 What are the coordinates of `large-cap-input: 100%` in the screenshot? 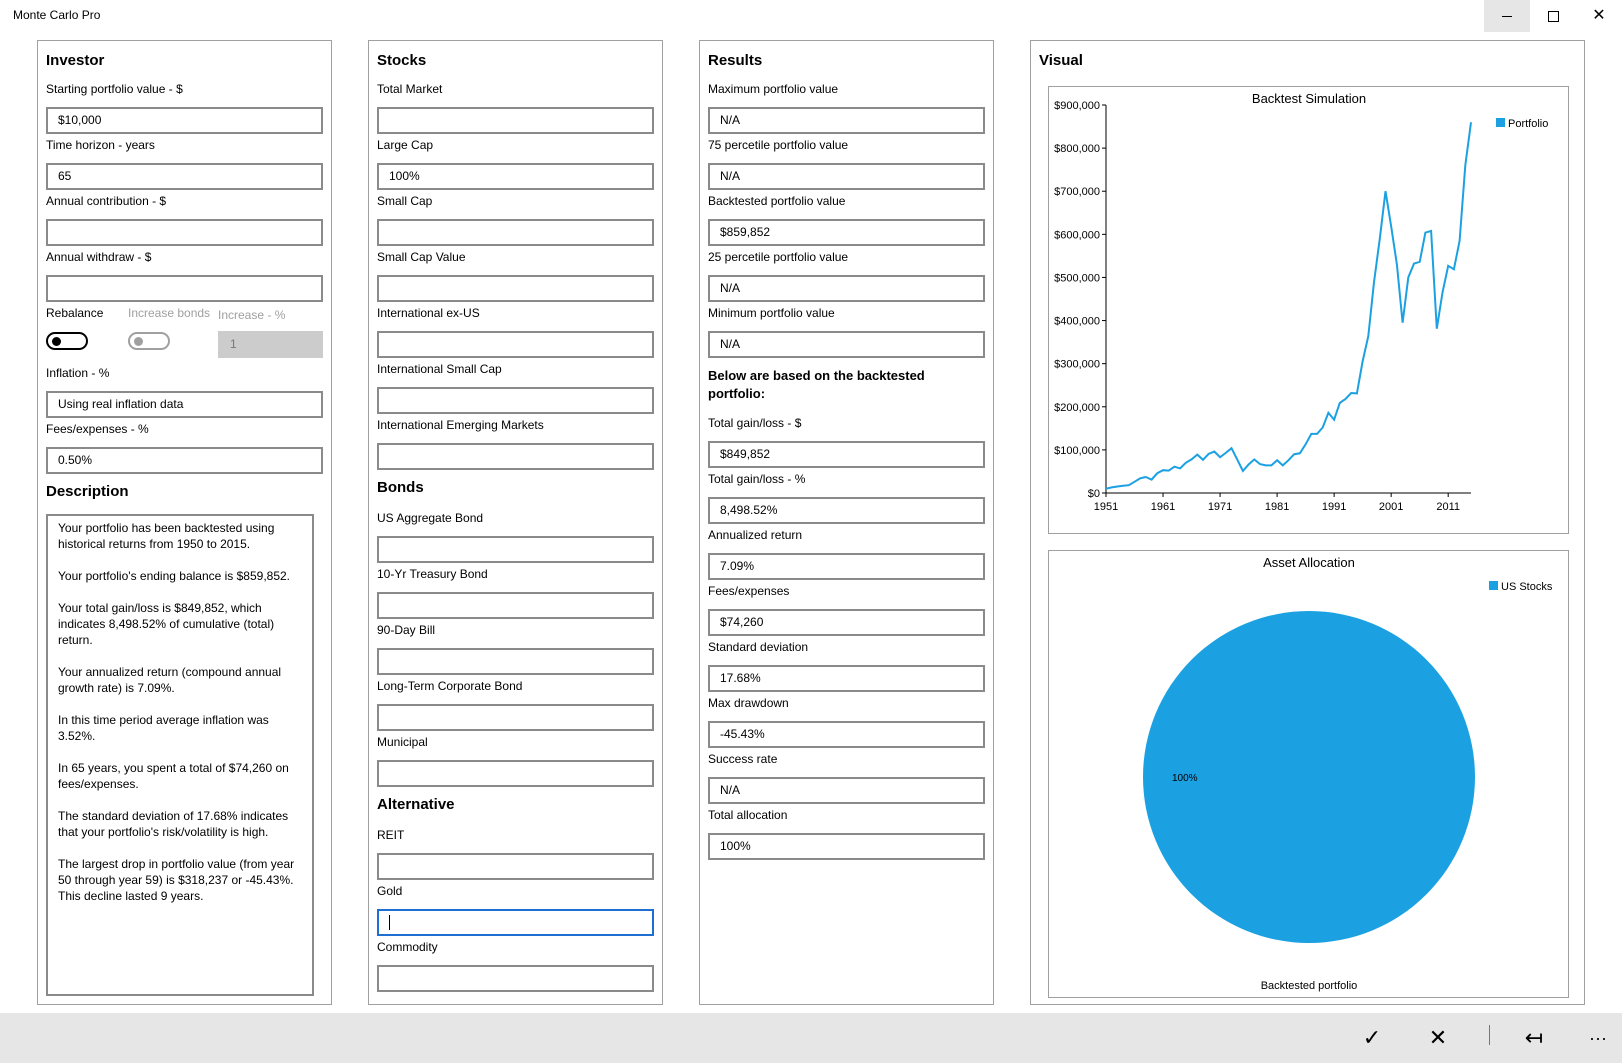 It's located at (515, 176).